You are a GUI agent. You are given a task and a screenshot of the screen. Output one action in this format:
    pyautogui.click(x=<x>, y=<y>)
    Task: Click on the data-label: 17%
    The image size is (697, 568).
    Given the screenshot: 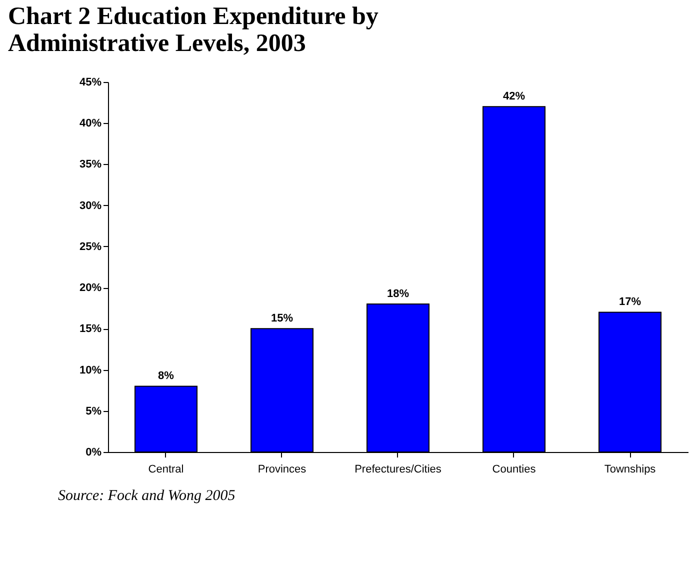 What is the action you would take?
    pyautogui.click(x=630, y=302)
    